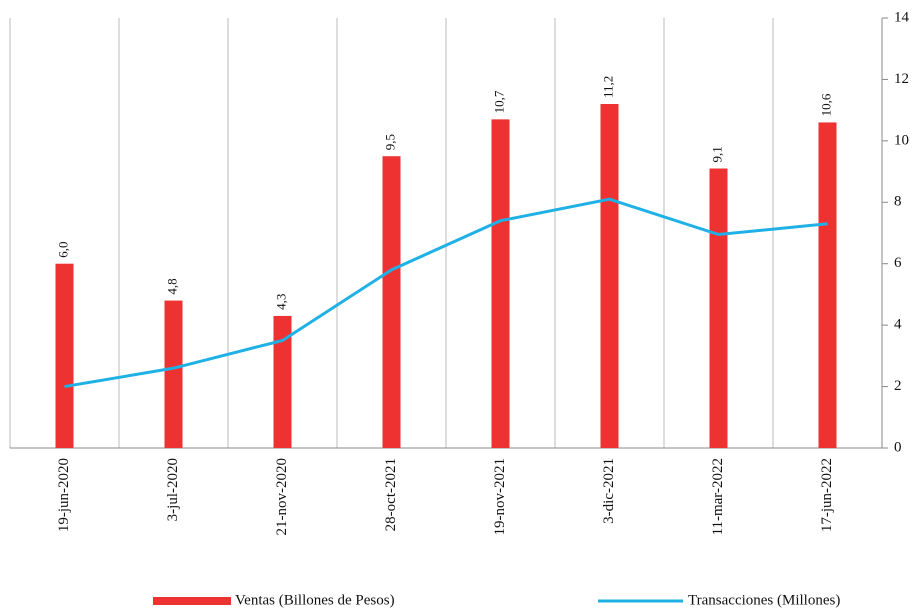  What do you see at coordinates (173, 489) in the screenshot?
I see `x-tick-label: 3-jul-2020` at bounding box center [173, 489].